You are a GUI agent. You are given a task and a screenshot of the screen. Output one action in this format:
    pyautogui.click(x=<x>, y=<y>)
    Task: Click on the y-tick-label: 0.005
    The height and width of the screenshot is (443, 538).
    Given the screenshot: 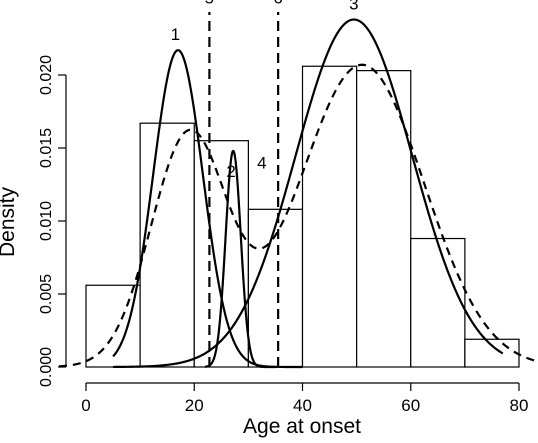 What is the action you would take?
    pyautogui.click(x=46, y=294)
    